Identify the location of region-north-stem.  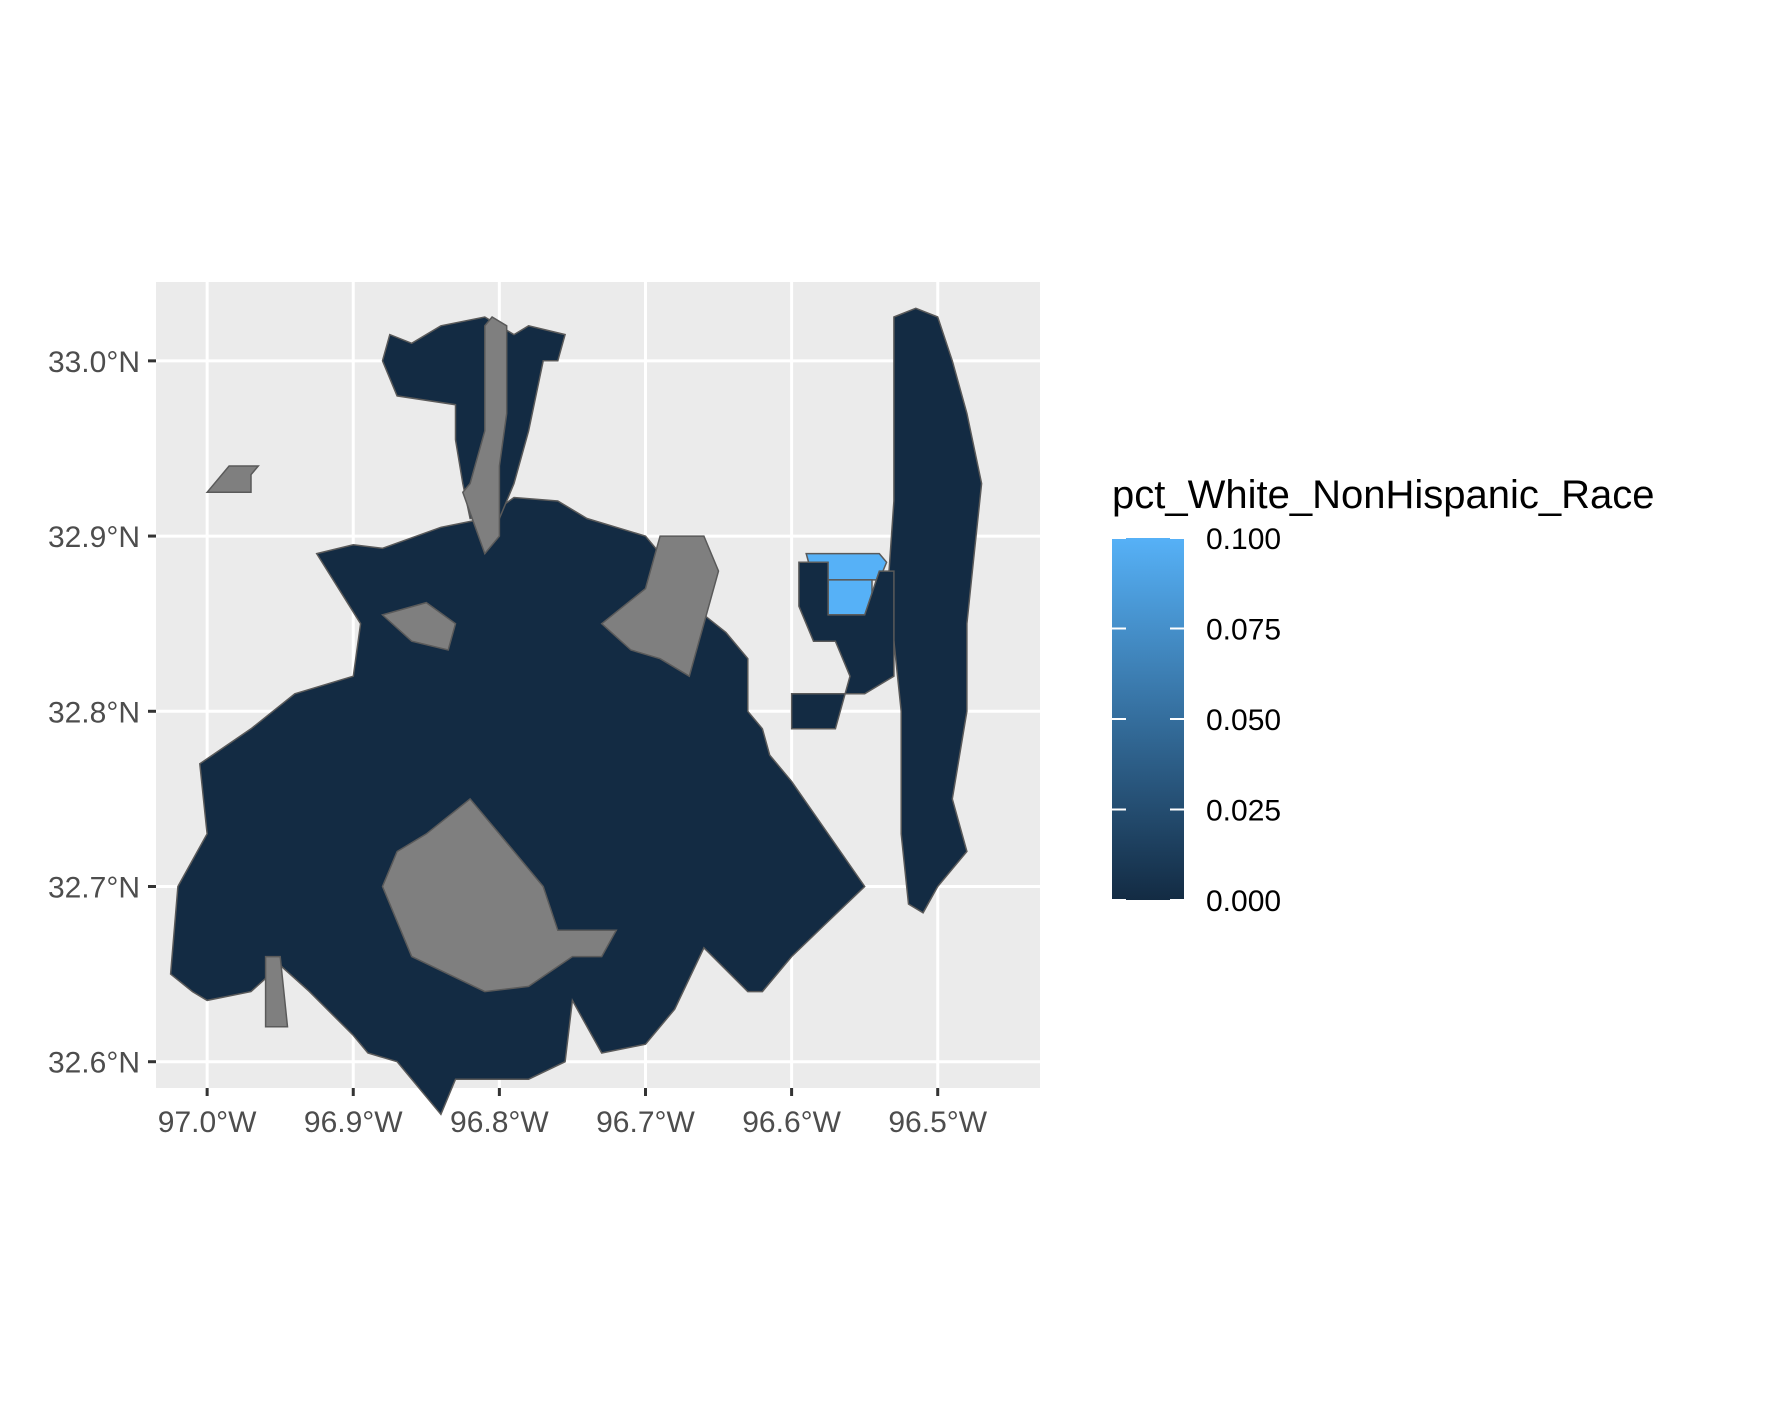
(474, 418).